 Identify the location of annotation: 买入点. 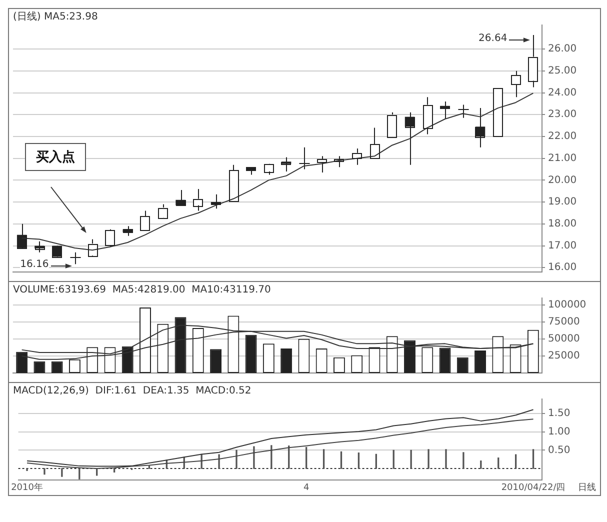
(55, 157).